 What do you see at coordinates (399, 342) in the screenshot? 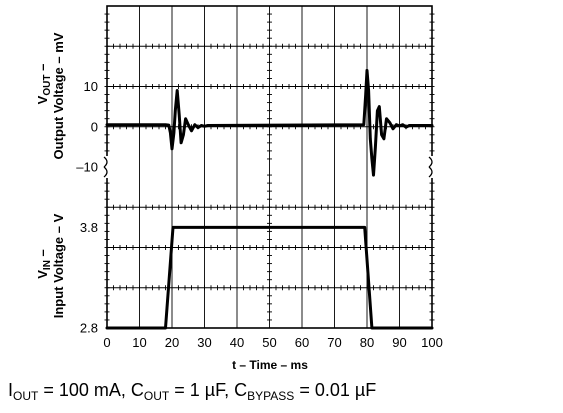
I see `x-tick-label: 90` at bounding box center [399, 342].